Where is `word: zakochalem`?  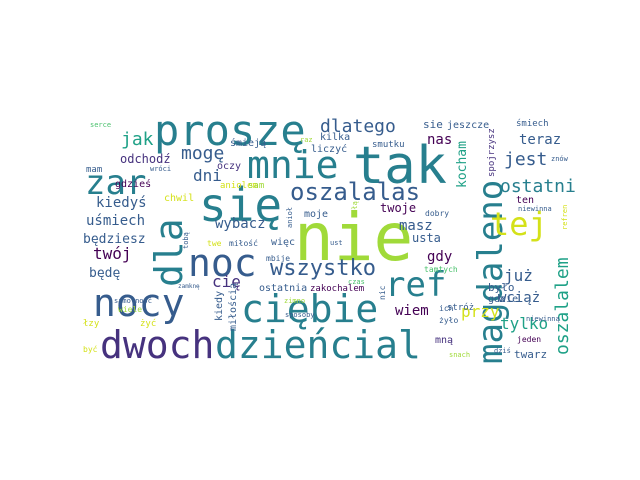
word: zakochalem is located at coordinates (337, 289).